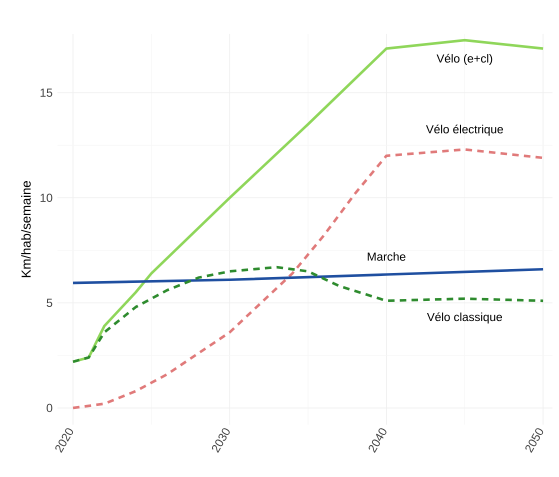 This screenshot has height=477, width=559. What do you see at coordinates (464, 130) in the screenshot?
I see `series-label: Vélo électrique` at bounding box center [464, 130].